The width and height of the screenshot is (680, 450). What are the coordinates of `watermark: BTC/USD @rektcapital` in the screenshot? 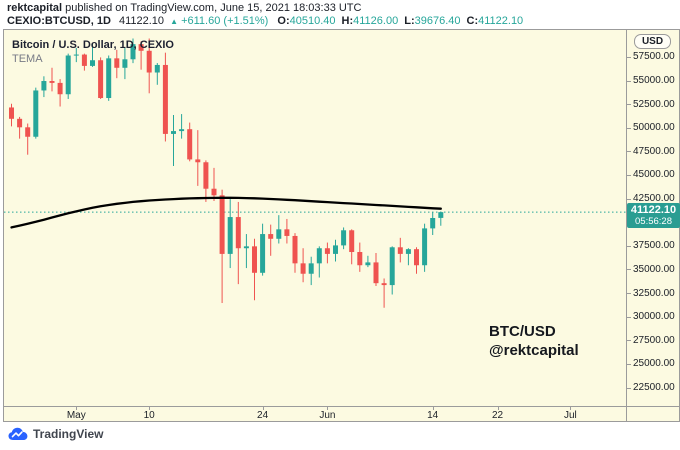 It's located at (534, 341).